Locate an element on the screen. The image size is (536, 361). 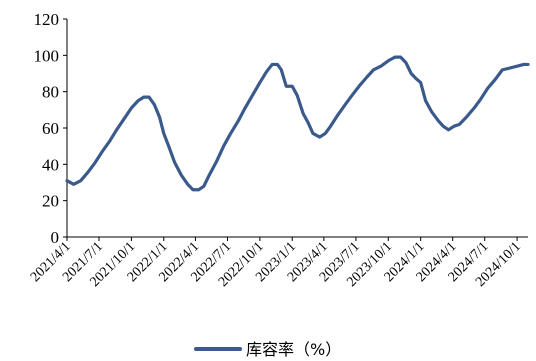
y-tick-label: 60 is located at coordinates (50, 128).